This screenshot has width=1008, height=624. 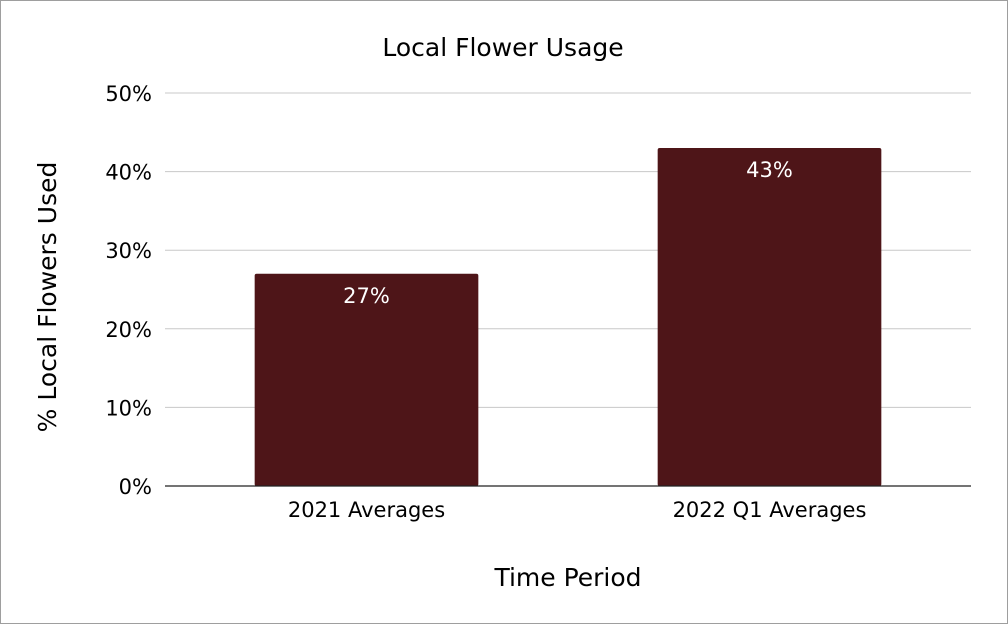 What do you see at coordinates (366, 296) in the screenshot?
I see `data-label: 27%` at bounding box center [366, 296].